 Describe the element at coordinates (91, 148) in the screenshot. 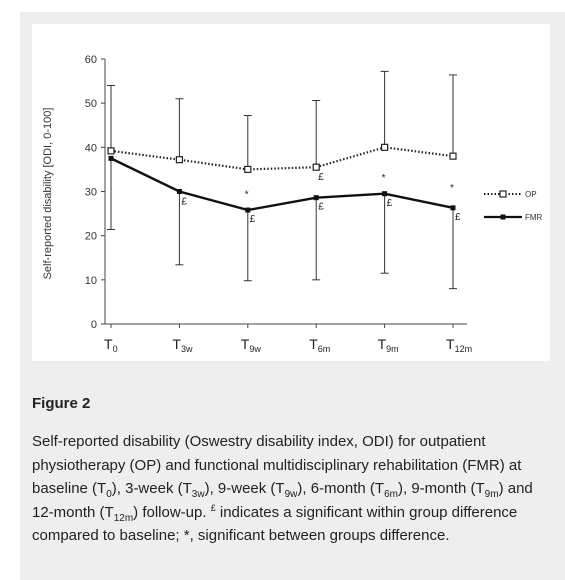

I see `y-tick-label: 40` at that location.